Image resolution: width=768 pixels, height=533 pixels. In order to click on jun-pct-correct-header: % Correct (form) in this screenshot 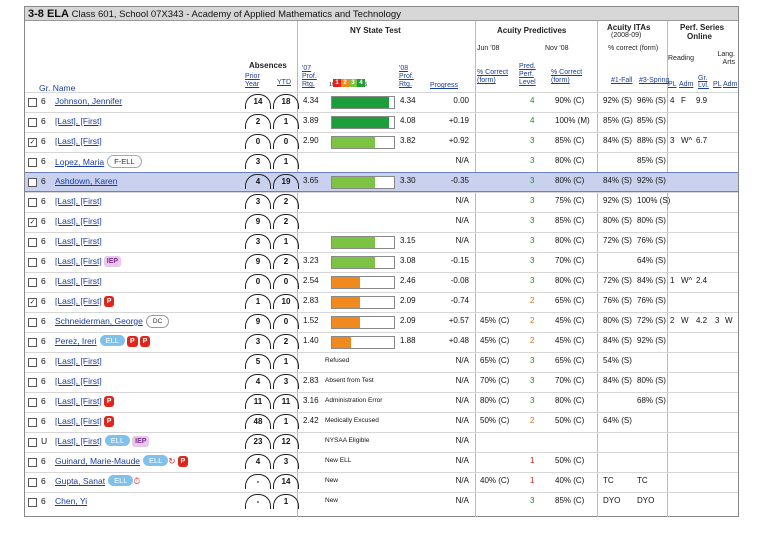, I will do `click(493, 76)`.